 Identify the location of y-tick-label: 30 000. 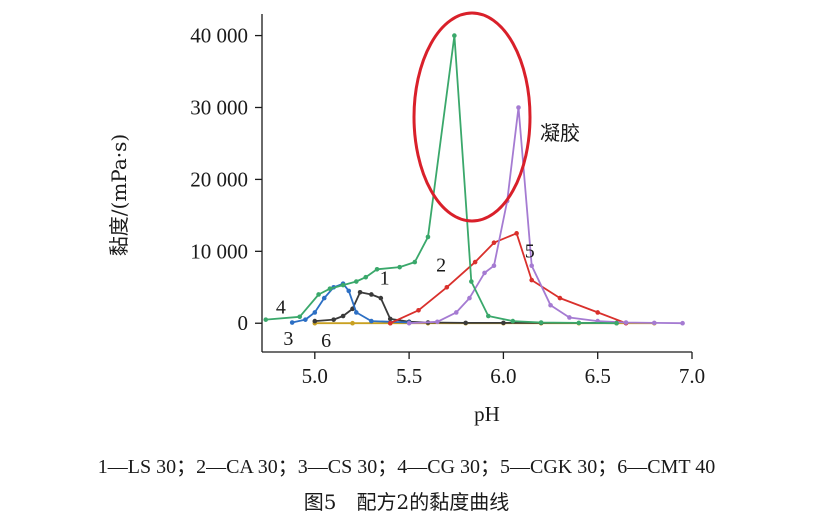
(219, 107).